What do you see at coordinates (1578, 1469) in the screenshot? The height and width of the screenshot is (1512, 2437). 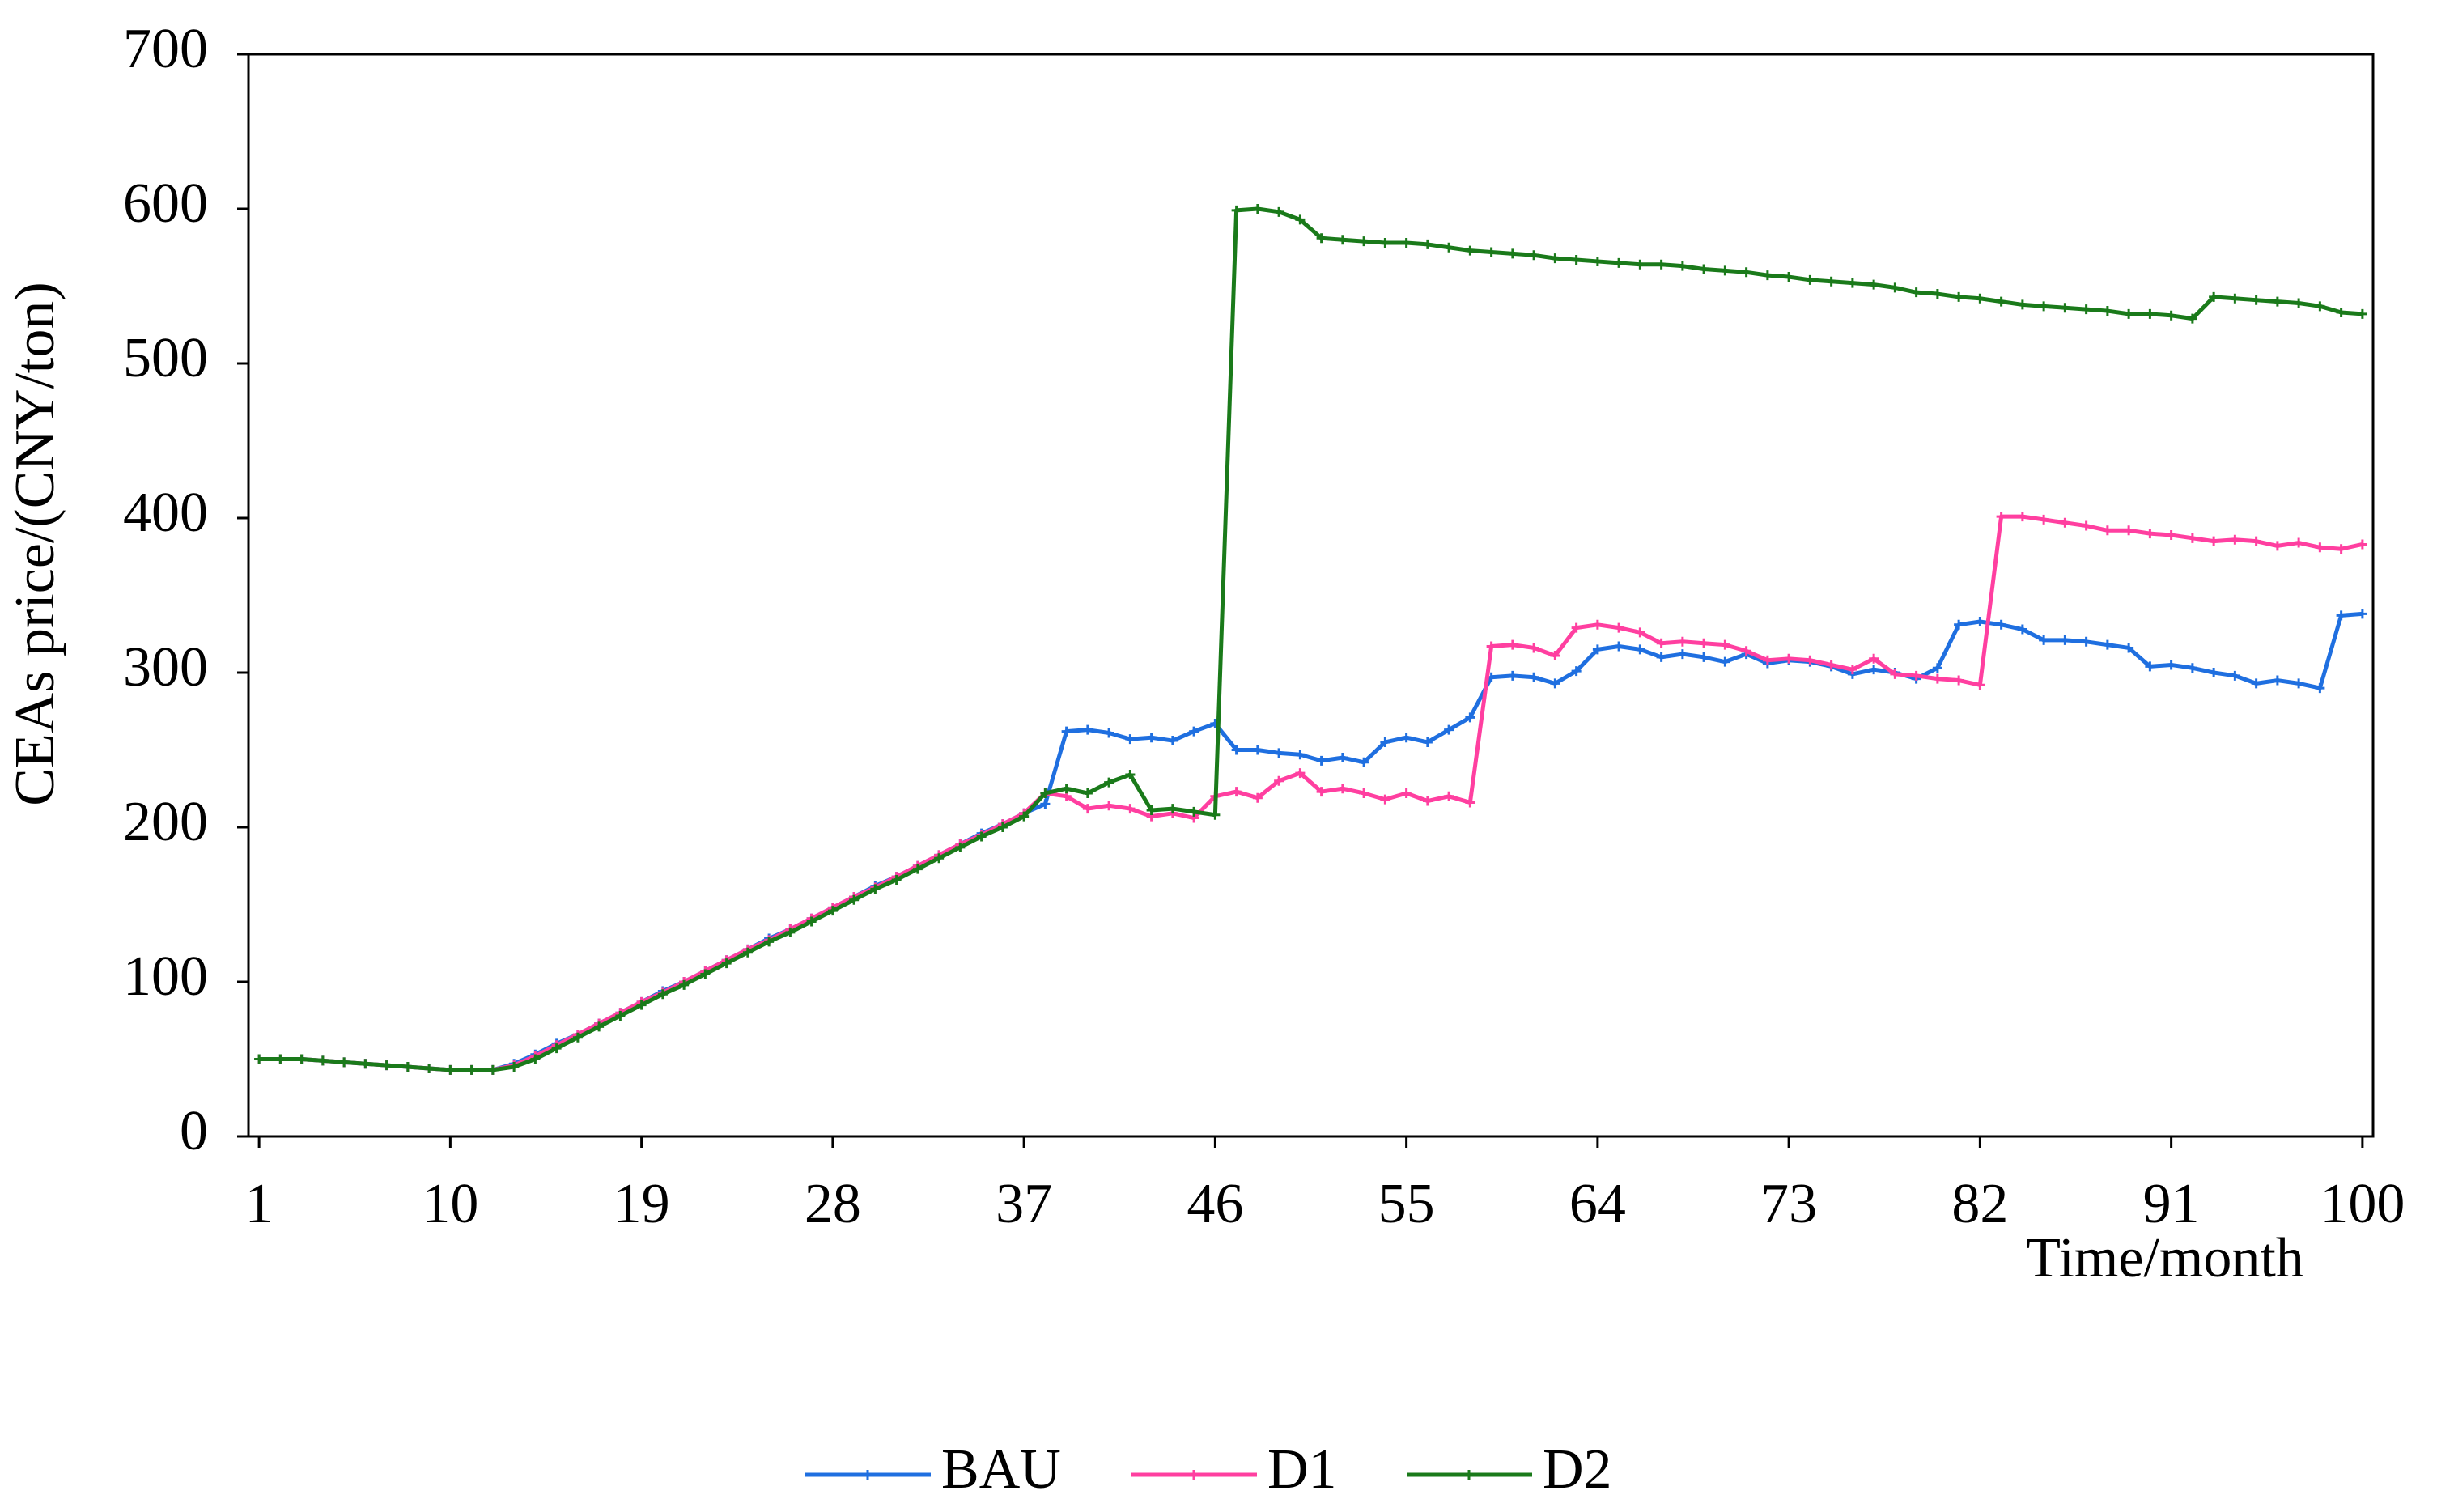 I see `legend-label: D2` at bounding box center [1578, 1469].